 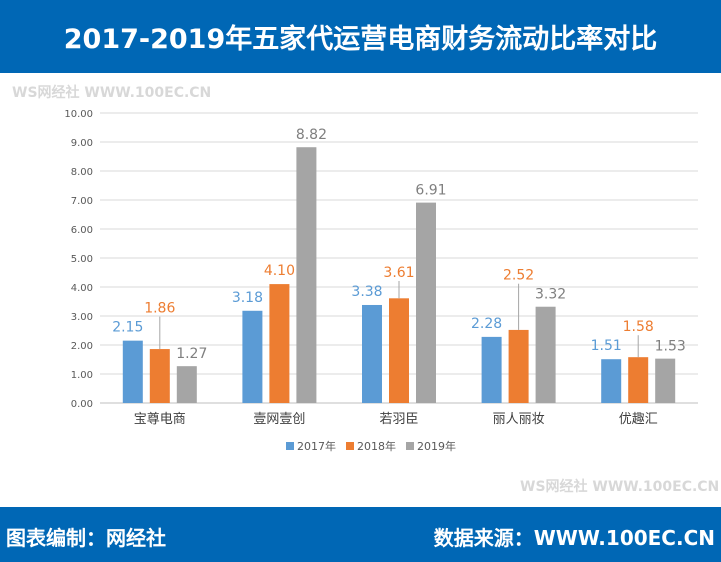 What do you see at coordinates (82, 172) in the screenshot?
I see `y-tick-label: 8.00` at bounding box center [82, 172].